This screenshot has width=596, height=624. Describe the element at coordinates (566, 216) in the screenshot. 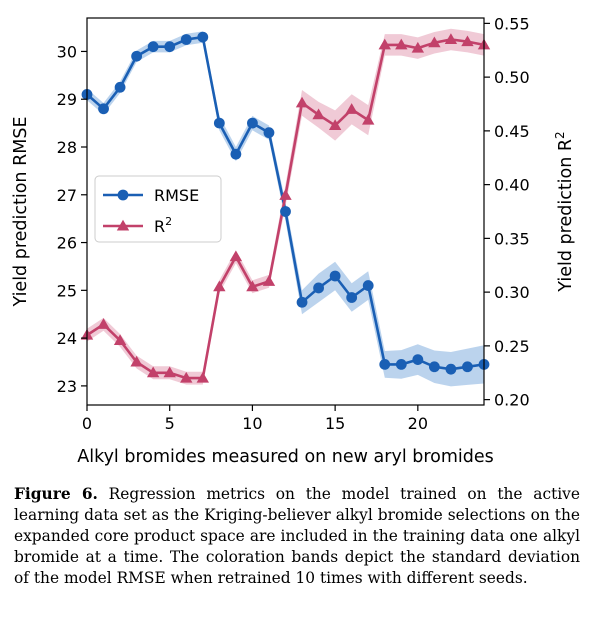

I see `y-right-axis-label-main: Yield prediction R` at that location.